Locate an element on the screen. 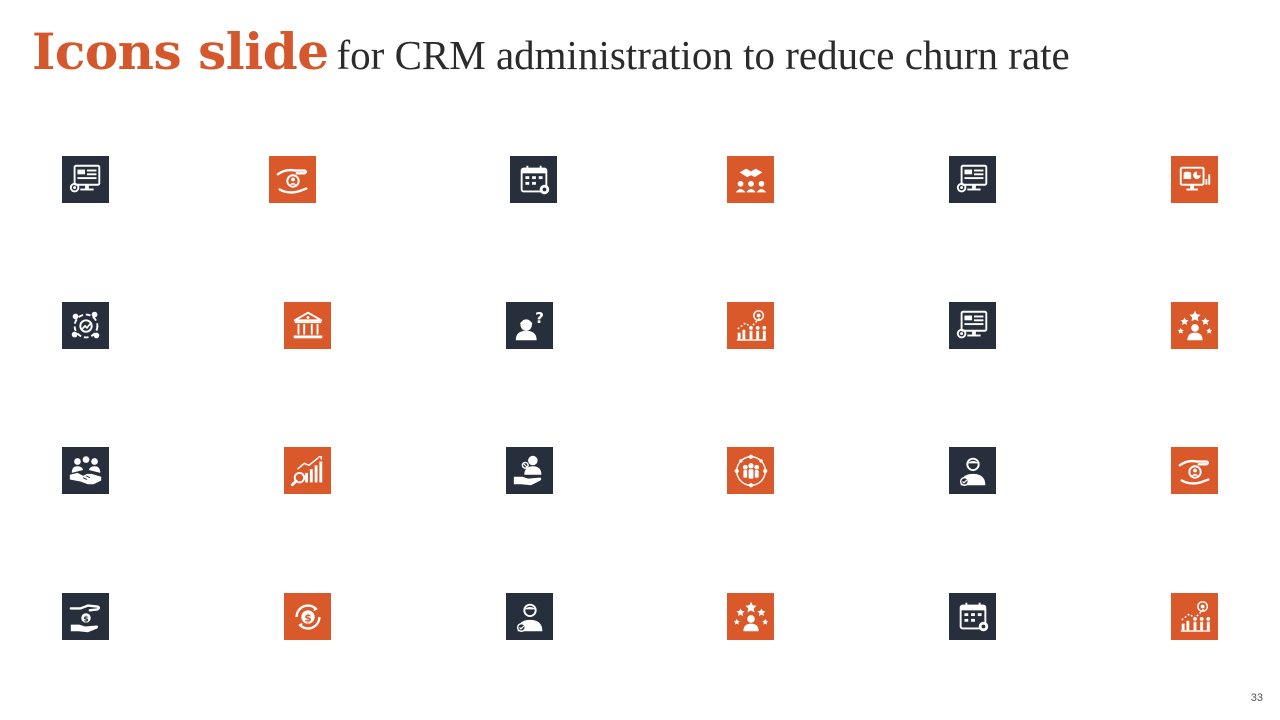 This screenshot has width=1280, height=720. group-handshake-icon is located at coordinates (85, 469).